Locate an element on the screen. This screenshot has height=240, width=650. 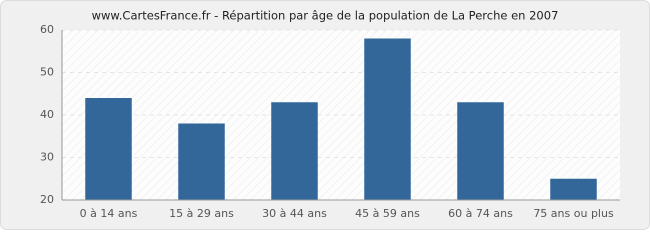
y-tick-label: 30 is located at coordinates (47, 157).